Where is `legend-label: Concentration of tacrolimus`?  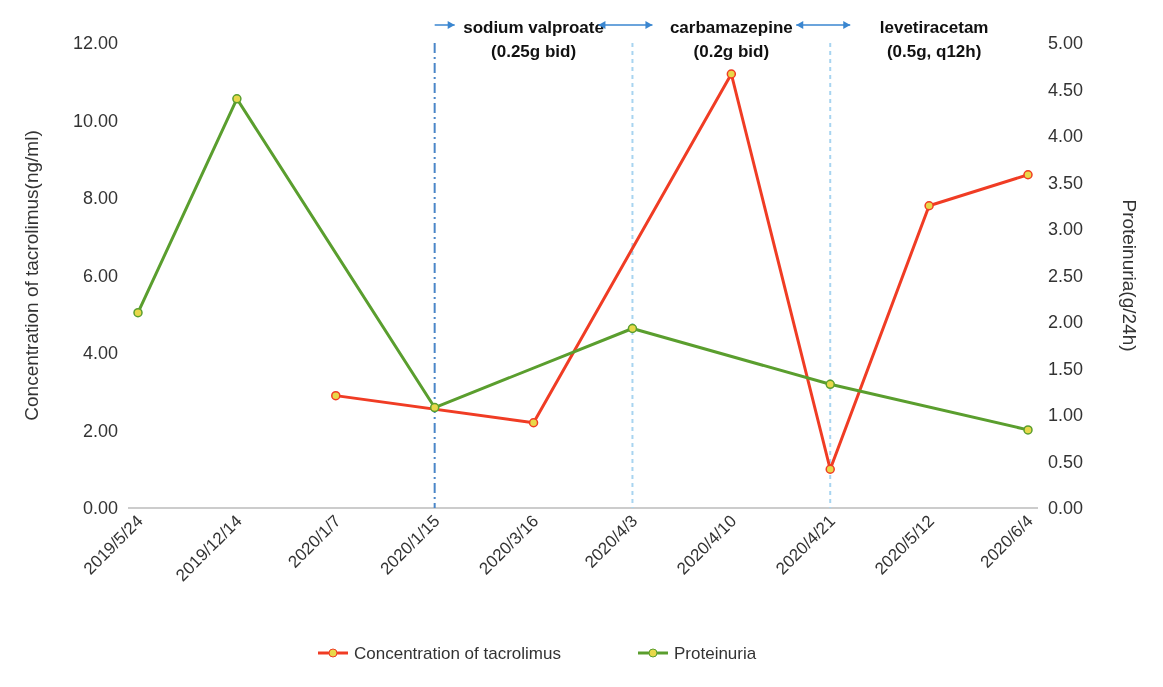
legend-label: Concentration of tacrolimus is located at coordinates (457, 653).